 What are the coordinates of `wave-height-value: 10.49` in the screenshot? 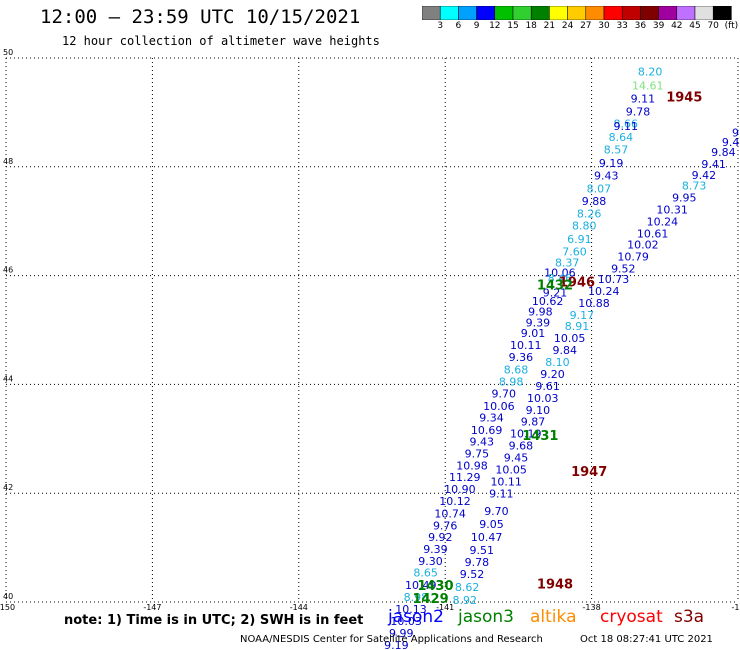 It's located at (421, 585).